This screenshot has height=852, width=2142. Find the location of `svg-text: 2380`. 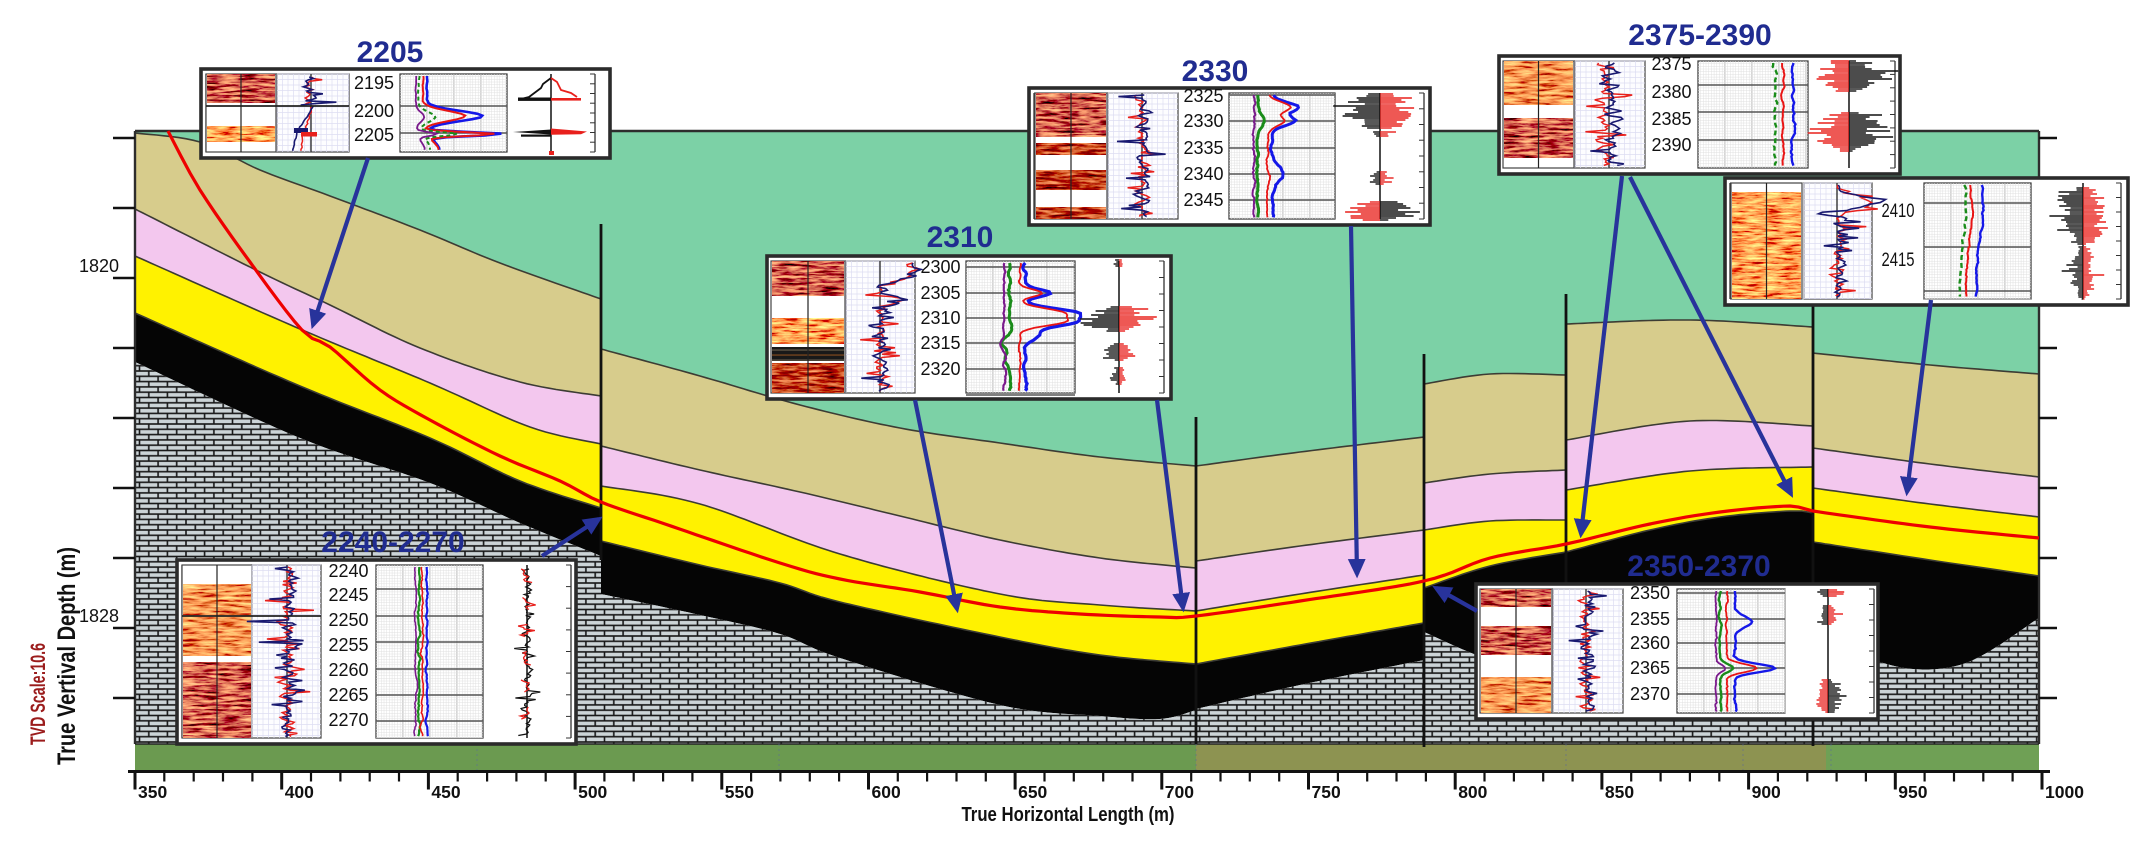

svg-text: 2380 is located at coordinates (1671, 92).